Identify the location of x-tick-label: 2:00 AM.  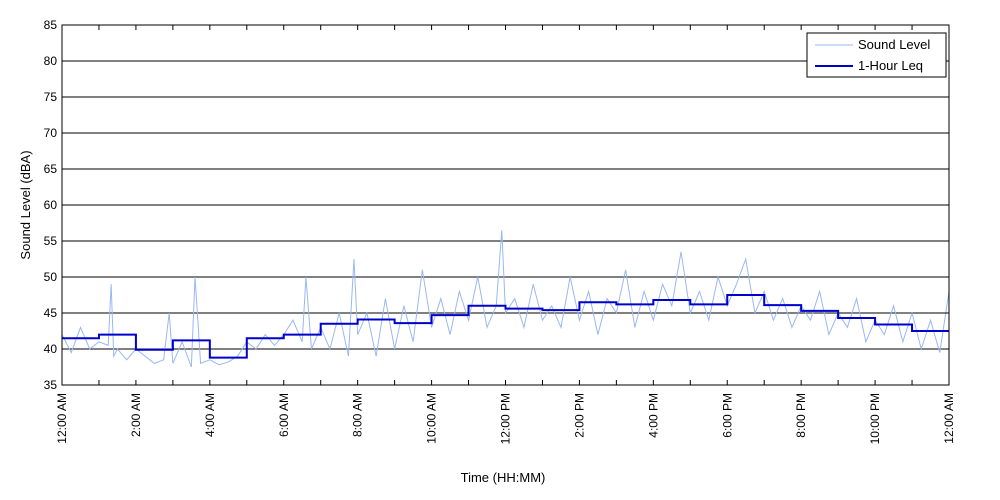
(136, 415).